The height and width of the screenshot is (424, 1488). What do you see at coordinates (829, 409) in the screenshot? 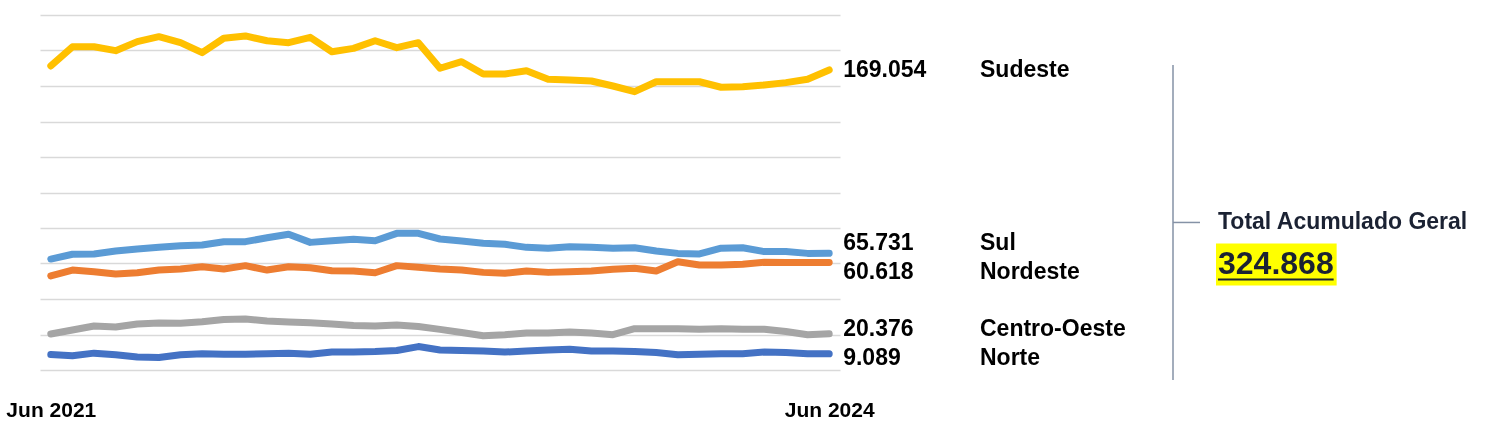
I see `x-tick-label: Jun 2024` at bounding box center [829, 409].